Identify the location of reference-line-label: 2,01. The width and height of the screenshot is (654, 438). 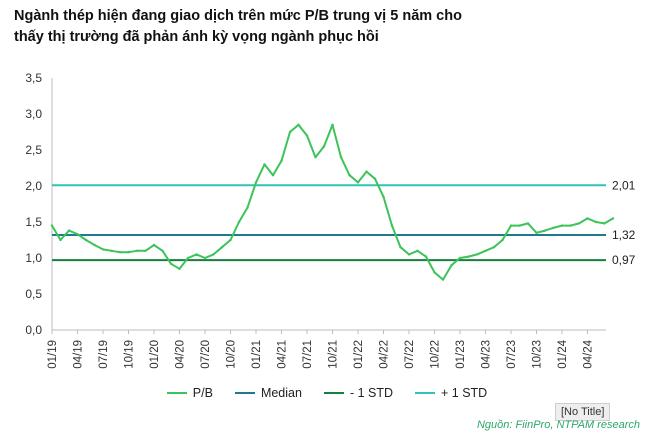
(624, 185).